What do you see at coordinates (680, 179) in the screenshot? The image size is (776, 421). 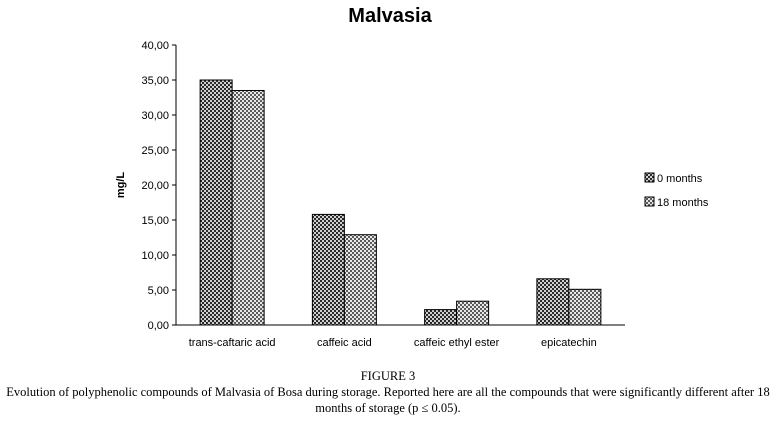 I see `legend-label: 0 months` at bounding box center [680, 179].